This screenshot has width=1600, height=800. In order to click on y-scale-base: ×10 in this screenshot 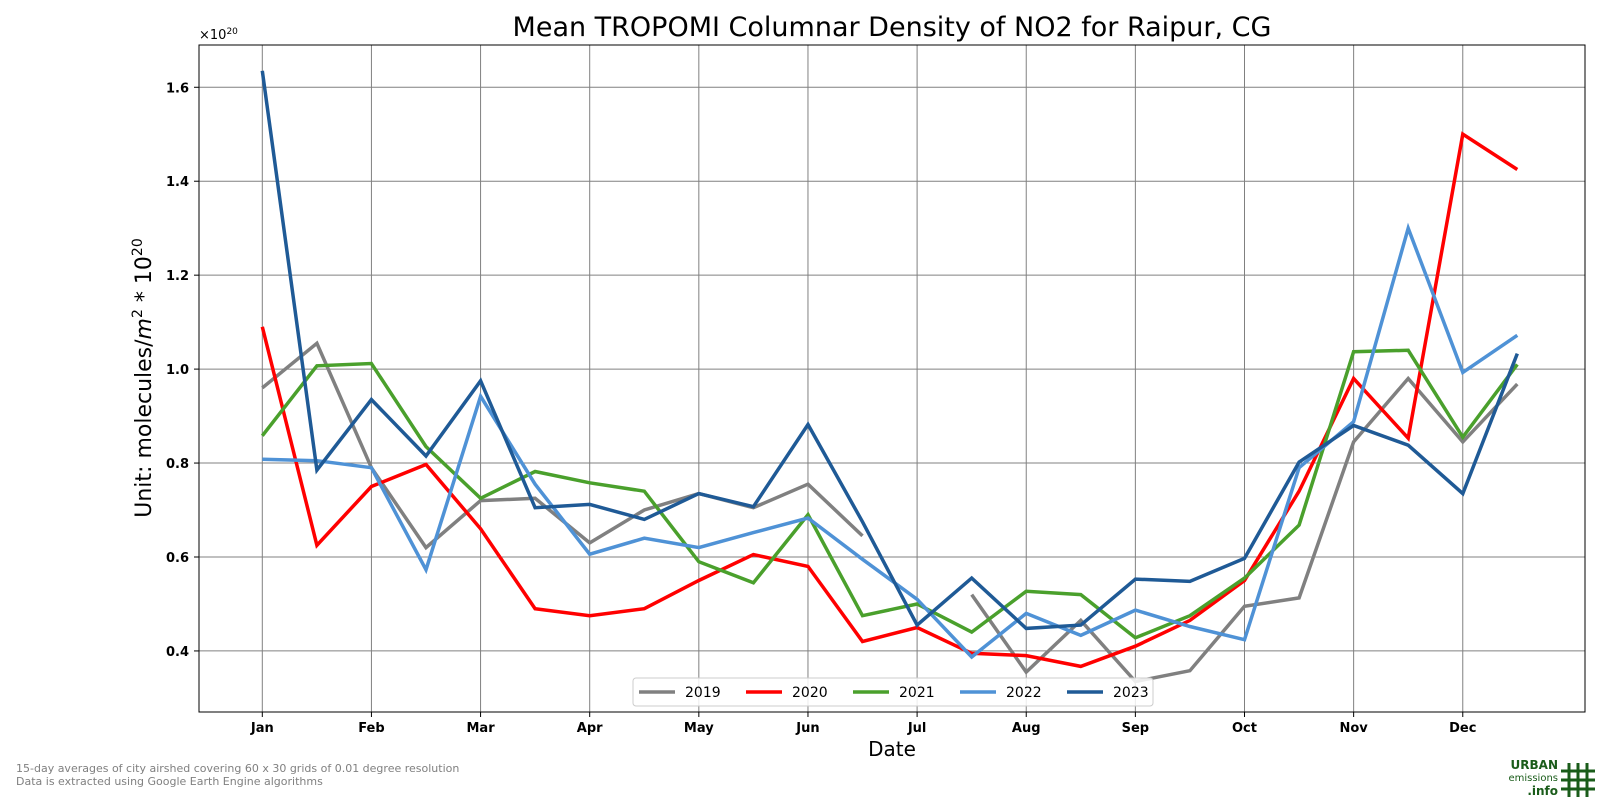, I will do `click(212, 35)`.